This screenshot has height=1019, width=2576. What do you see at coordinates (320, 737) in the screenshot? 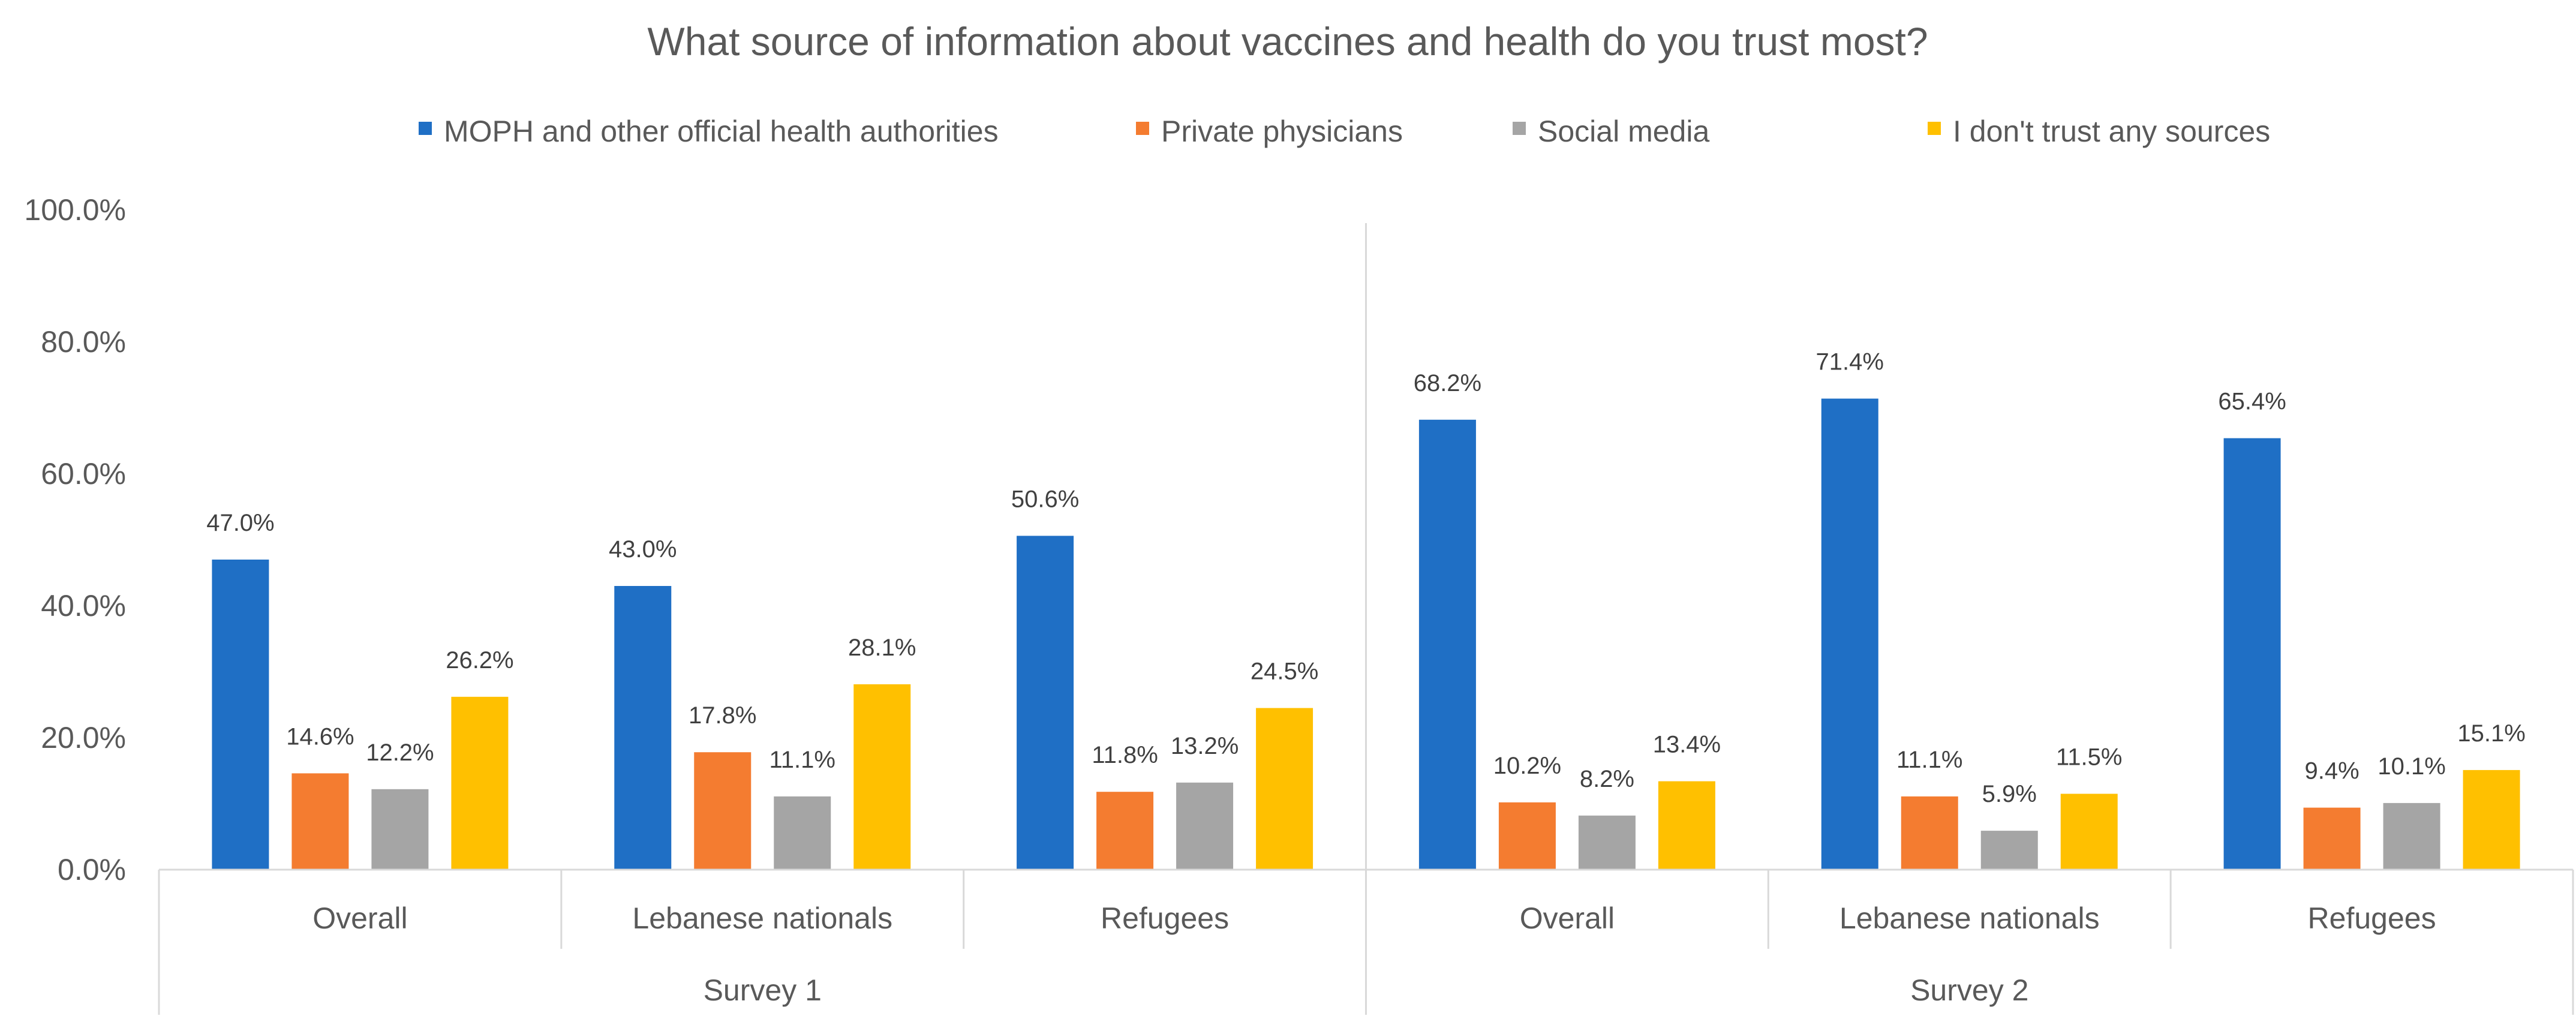
I see `data-label-s1-c0: 14.6%` at bounding box center [320, 737].